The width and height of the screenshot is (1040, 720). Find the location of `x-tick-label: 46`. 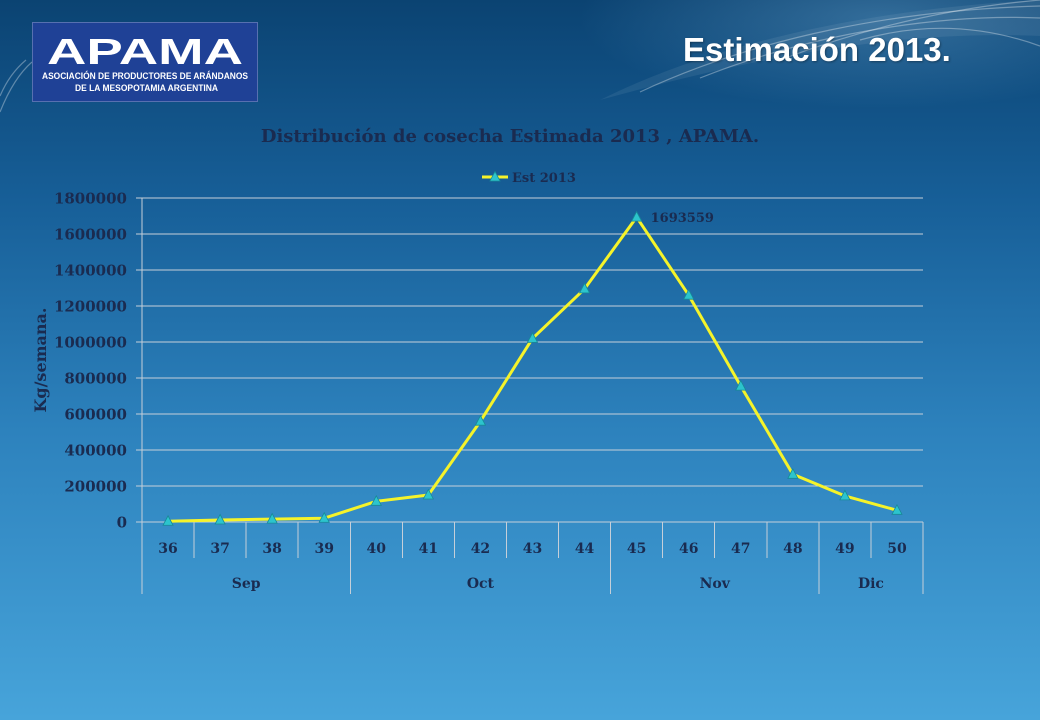

x-tick-label: 46 is located at coordinates (688, 549).